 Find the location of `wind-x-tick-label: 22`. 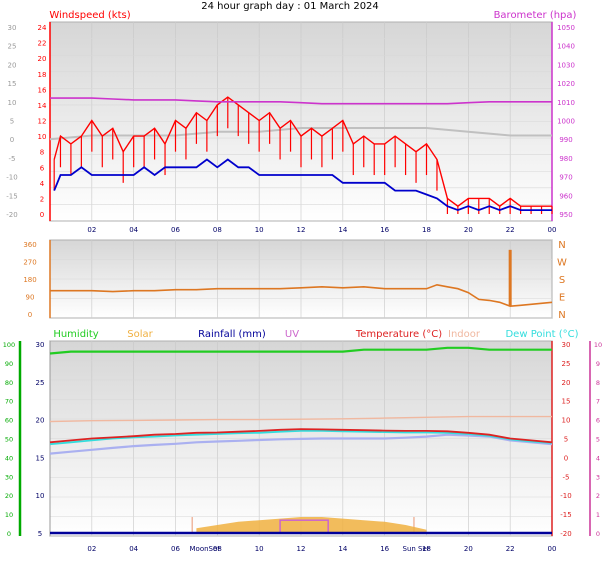

wind-x-tick-label: 22 is located at coordinates (510, 230).